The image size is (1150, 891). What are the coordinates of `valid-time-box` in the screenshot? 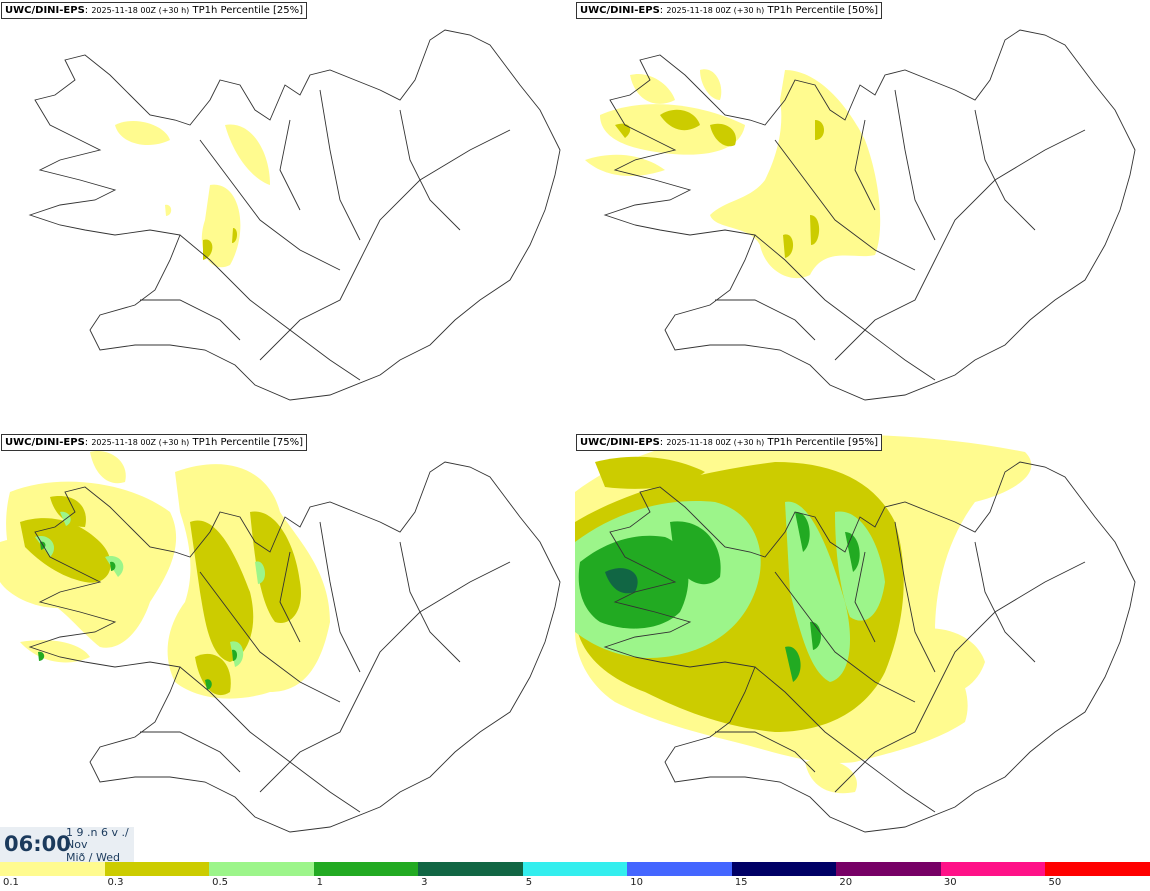 It's located at (67, 844).